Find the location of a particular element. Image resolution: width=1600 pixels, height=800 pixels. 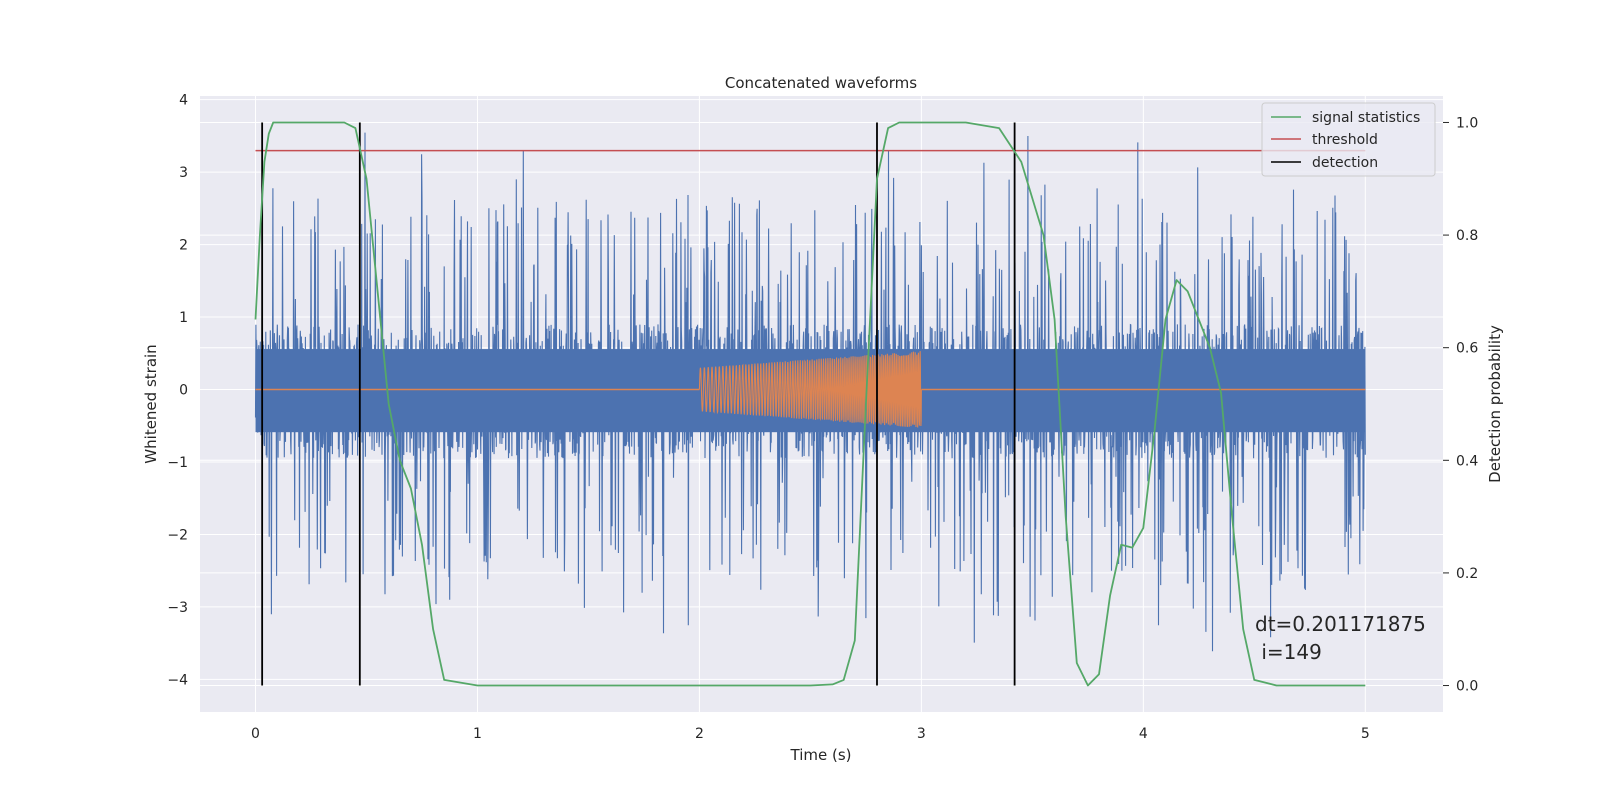

x-axis-label: Time (s) is located at coordinates (821, 755).